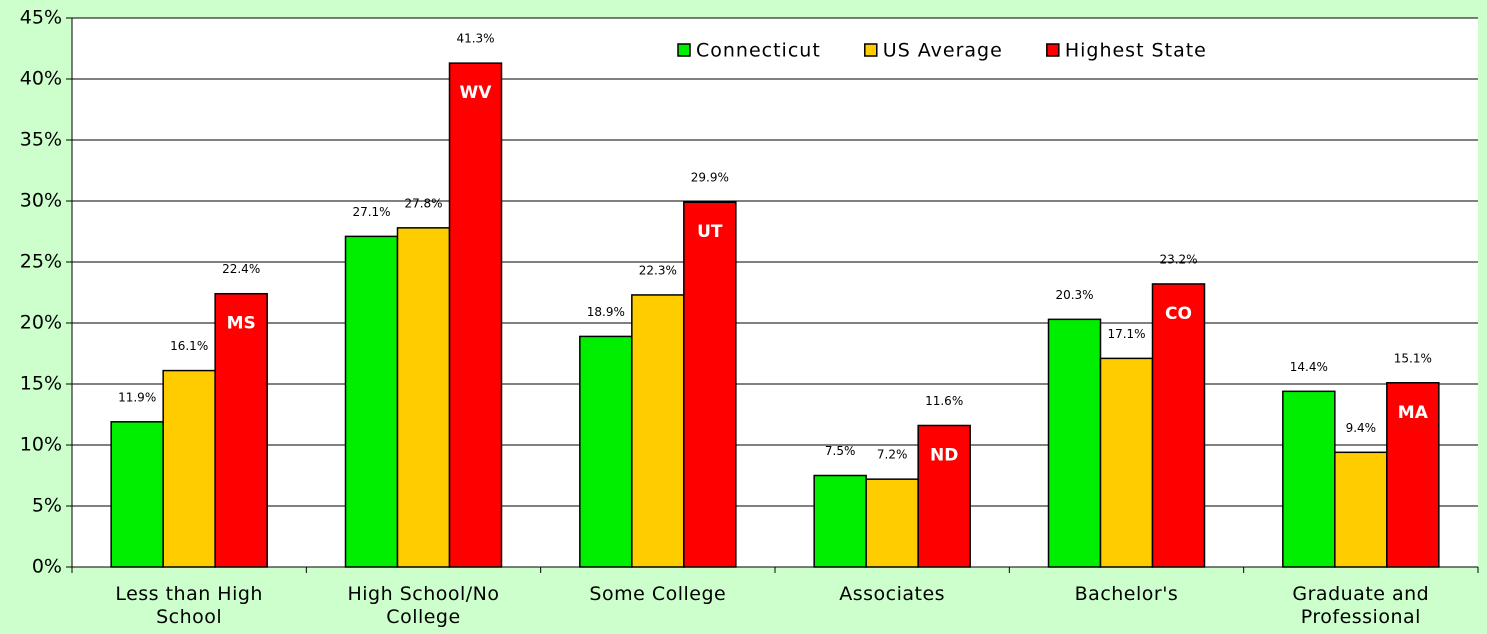  Describe the element at coordinates (1413, 358) in the screenshot. I see `value-label: 15.1%` at that location.